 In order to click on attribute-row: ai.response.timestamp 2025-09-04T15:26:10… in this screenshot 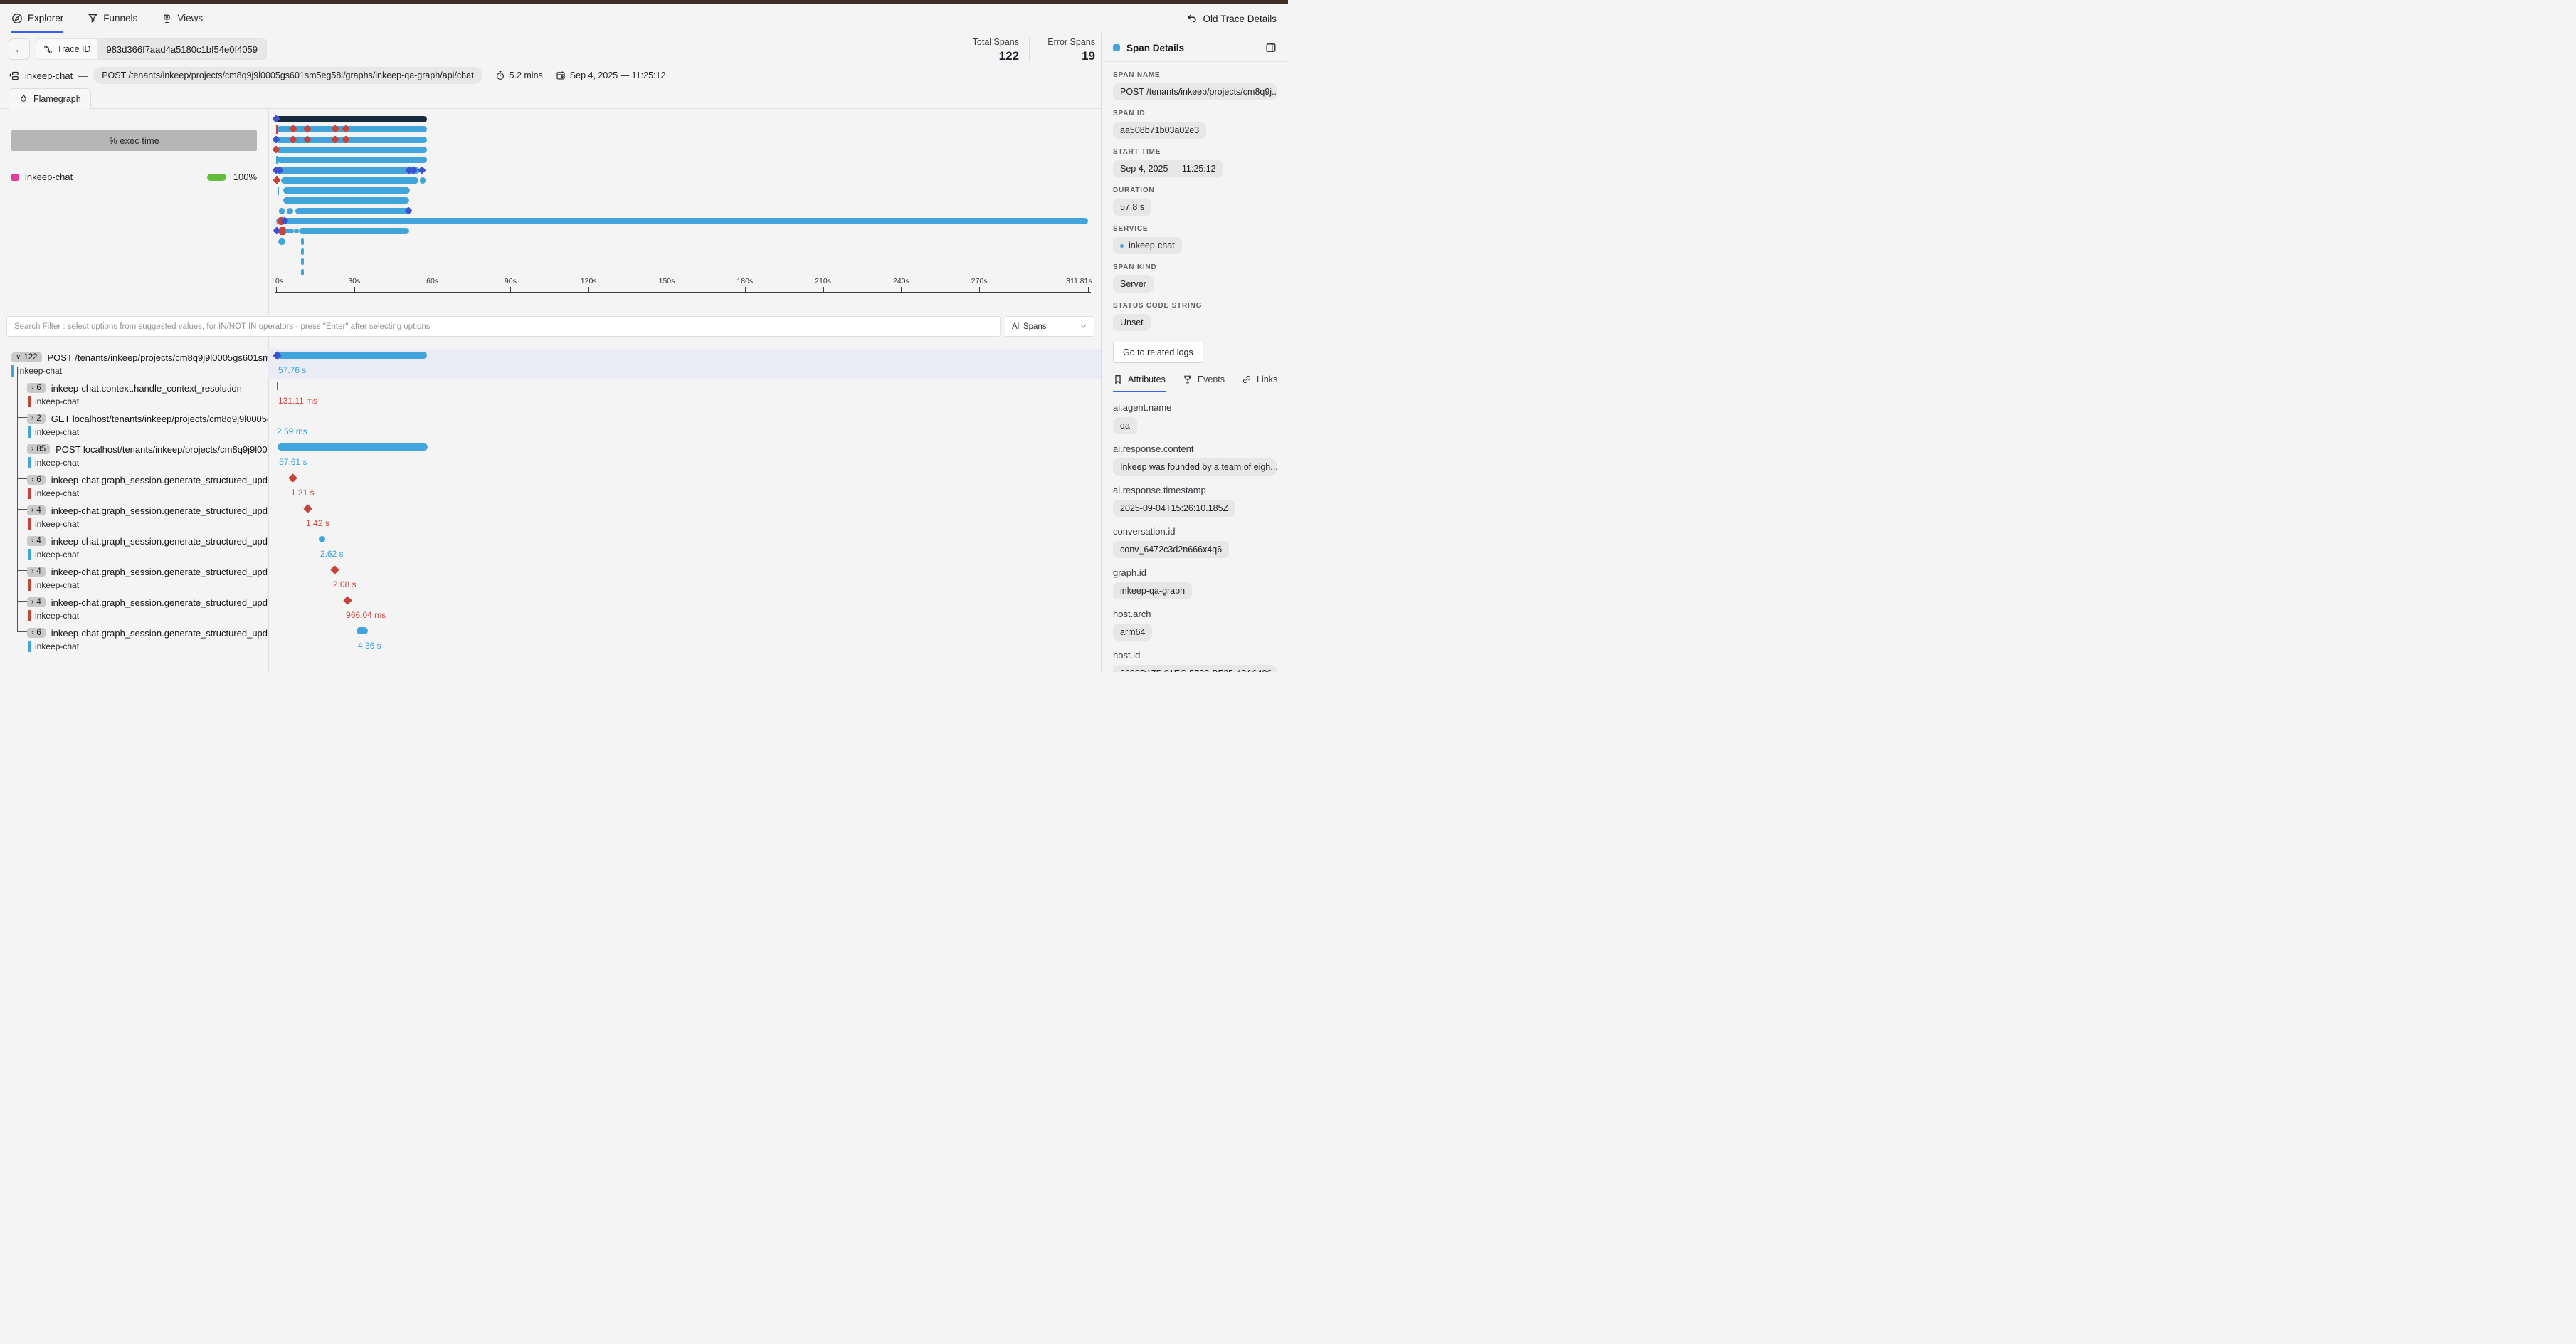, I will do `click(1195, 501)`.